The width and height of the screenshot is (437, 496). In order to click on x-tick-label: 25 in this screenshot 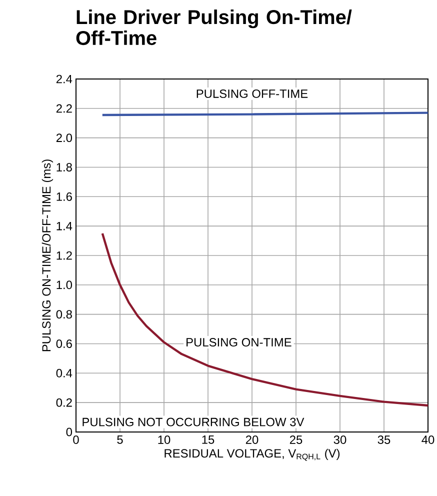, I will do `click(296, 440)`.